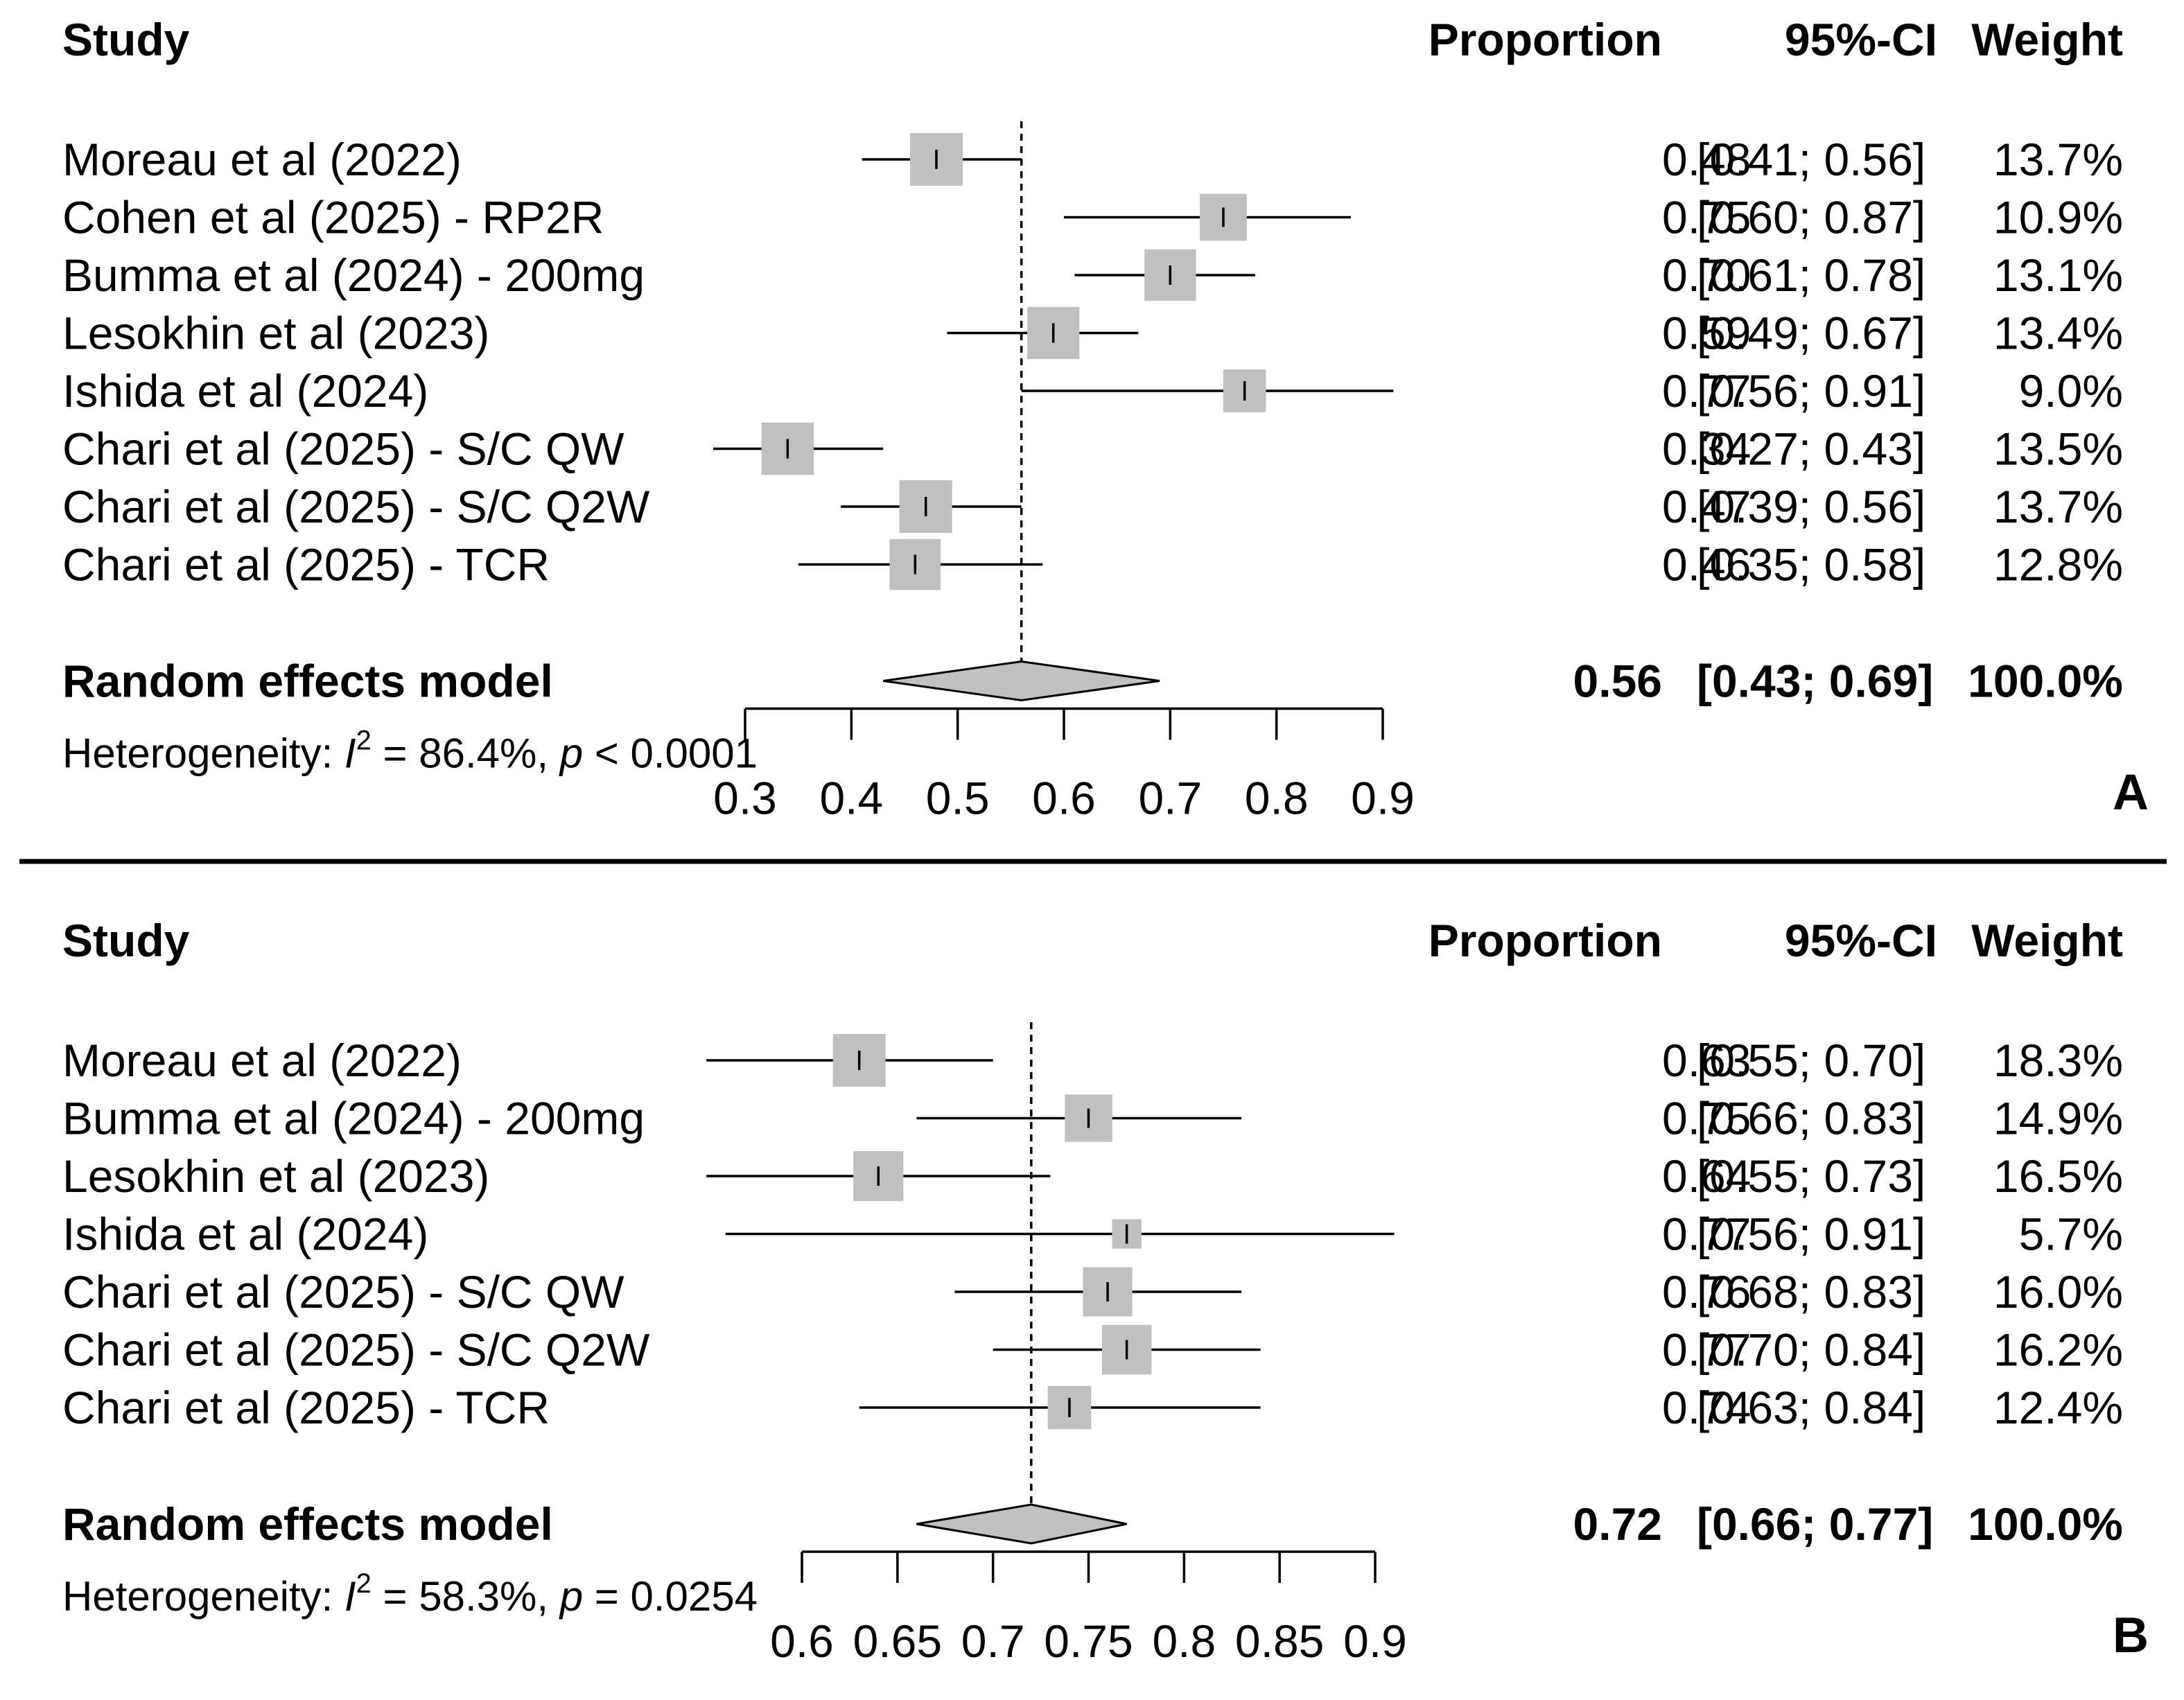 The width and height of the screenshot is (2184, 1700). I want to click on x-tick-label: 0.65, so click(897, 1641).